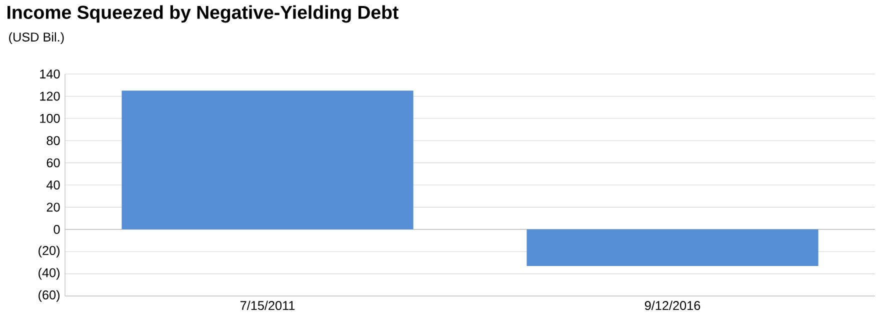 This screenshot has width=887, height=330. I want to click on y-tick-label: 80, so click(53, 141).